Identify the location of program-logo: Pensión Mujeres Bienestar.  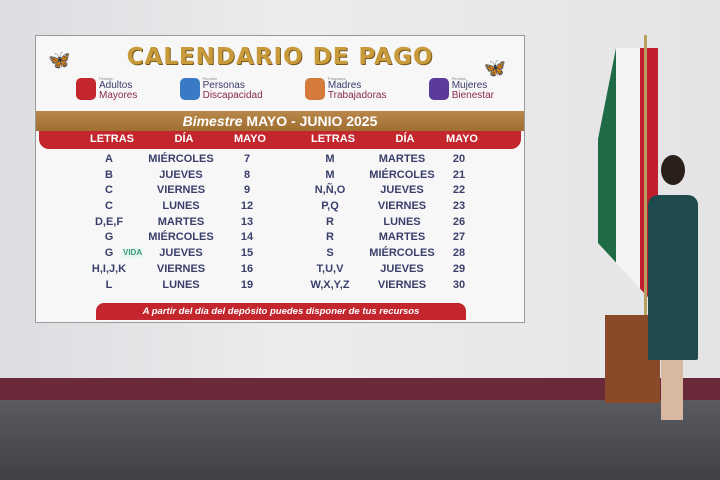
(461, 88).